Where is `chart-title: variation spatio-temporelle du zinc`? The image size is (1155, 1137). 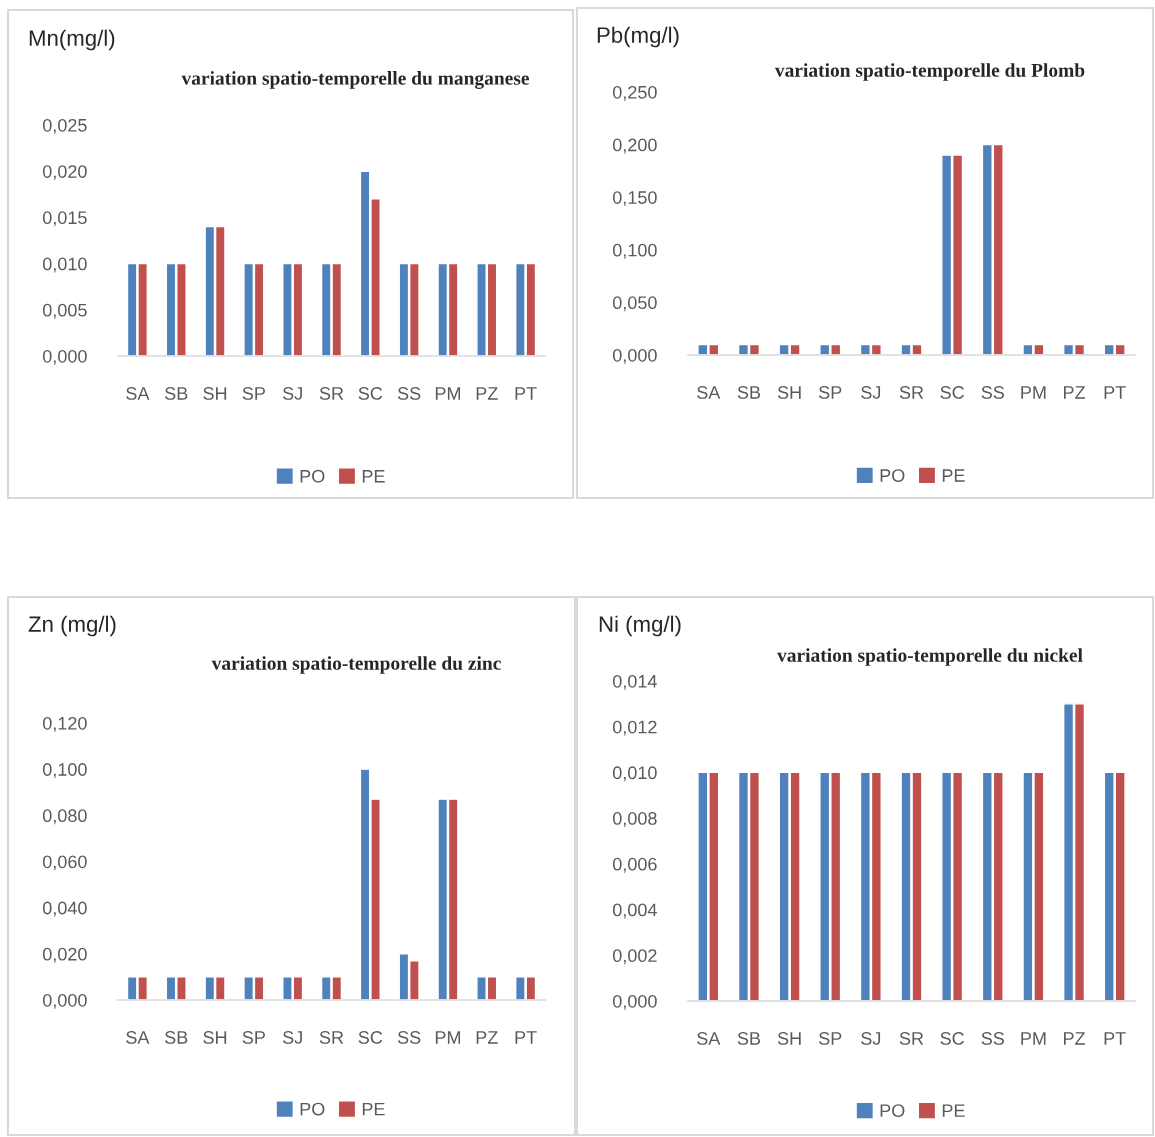
chart-title: variation spatio-temporelle du zinc is located at coordinates (356, 665).